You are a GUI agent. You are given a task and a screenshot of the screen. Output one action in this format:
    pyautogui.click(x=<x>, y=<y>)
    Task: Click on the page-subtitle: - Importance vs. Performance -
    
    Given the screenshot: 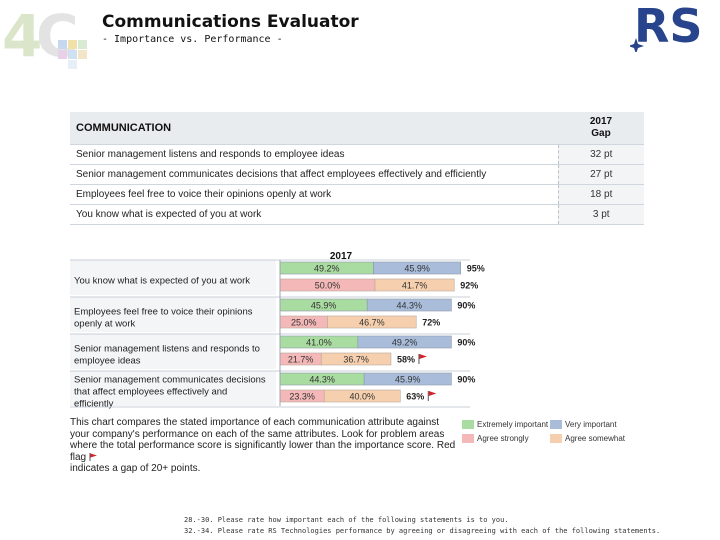 What is the action you would take?
    pyautogui.click(x=192, y=39)
    